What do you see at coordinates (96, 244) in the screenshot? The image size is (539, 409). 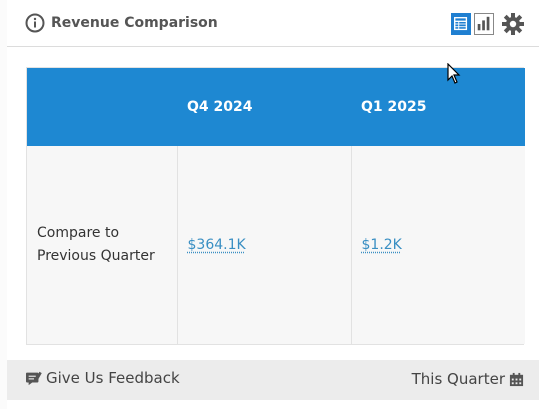 I see `row-label: Compare to Previous Quarter` at bounding box center [96, 244].